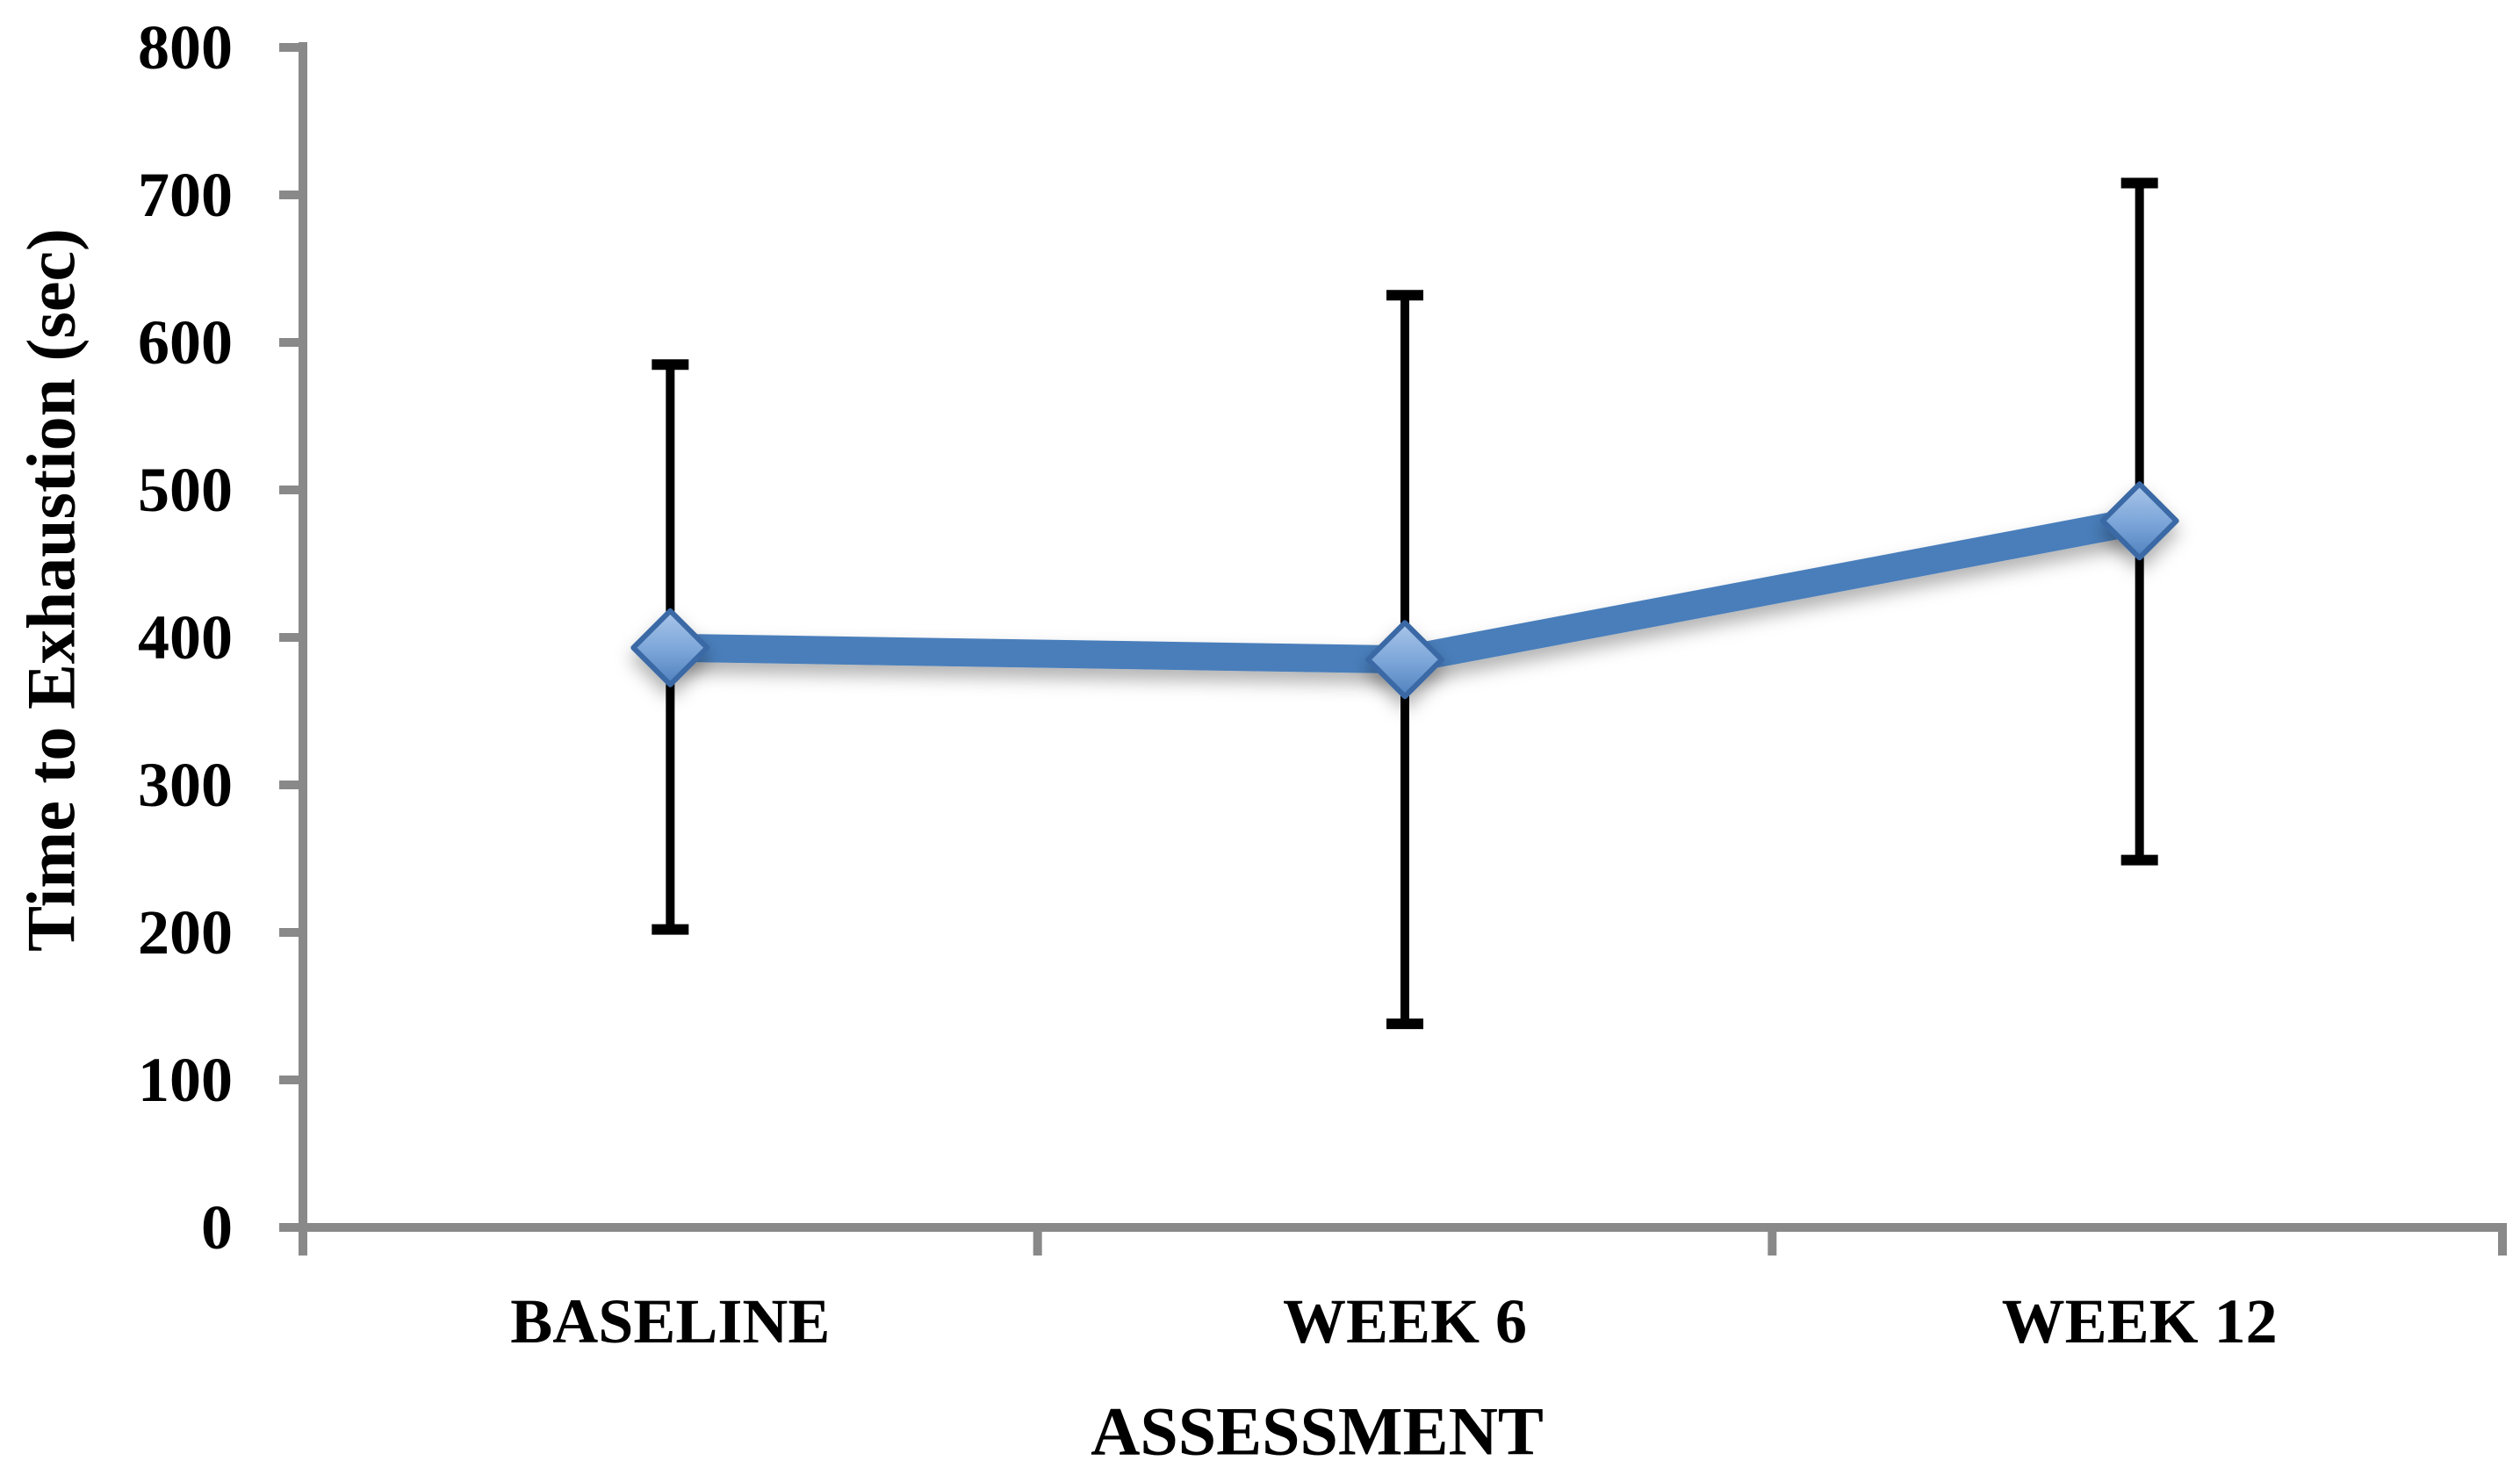  I want to click on x-category-label-baseline: BASELINE, so click(670, 1321).